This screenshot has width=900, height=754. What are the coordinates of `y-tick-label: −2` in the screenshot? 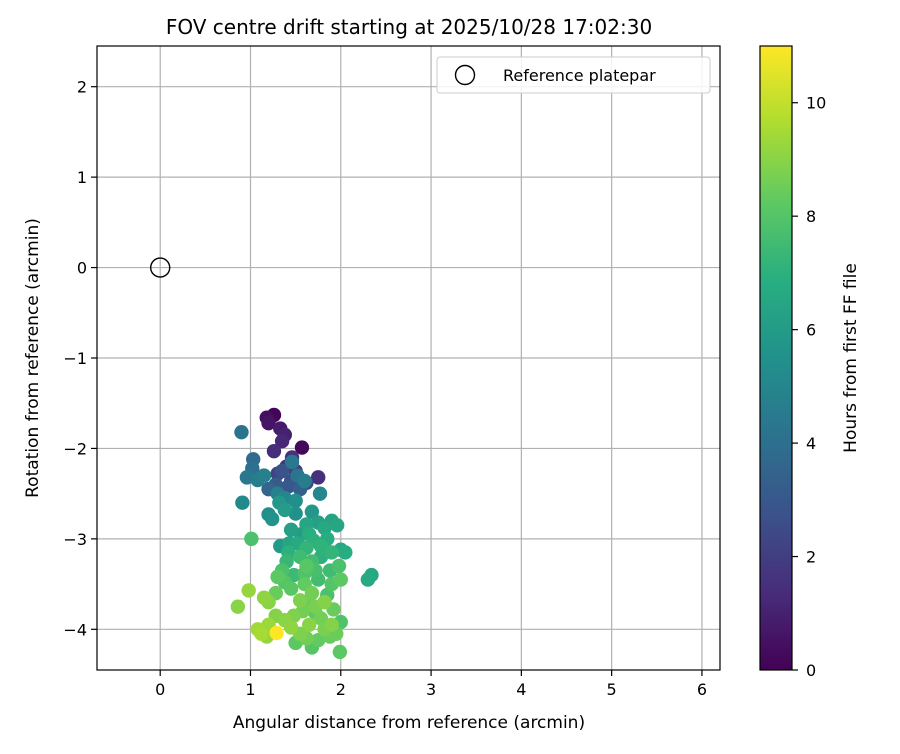 It's located at (75, 448).